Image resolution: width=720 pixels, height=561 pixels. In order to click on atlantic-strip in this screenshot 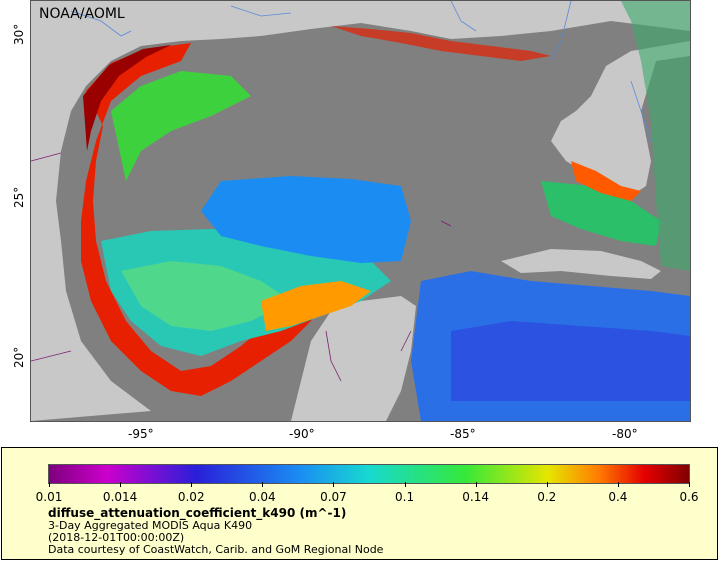, I will do `click(655, 136)`.